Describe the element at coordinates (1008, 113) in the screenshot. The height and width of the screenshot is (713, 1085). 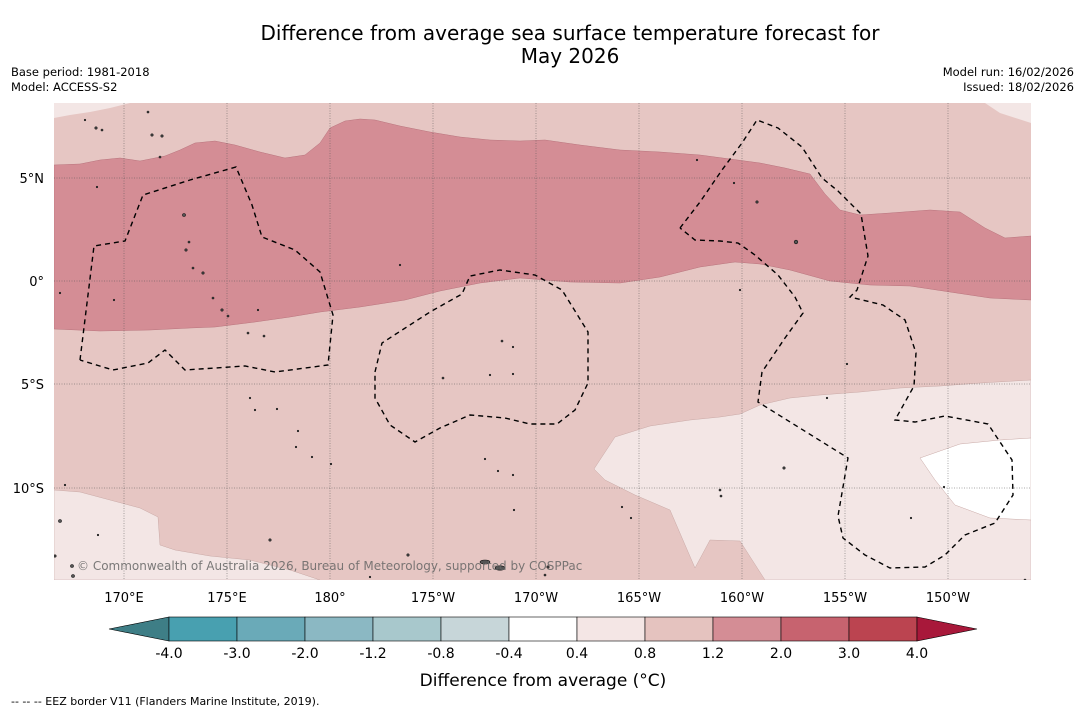
I see `anomaly-band-0-4-to-0-8-northeast` at that location.